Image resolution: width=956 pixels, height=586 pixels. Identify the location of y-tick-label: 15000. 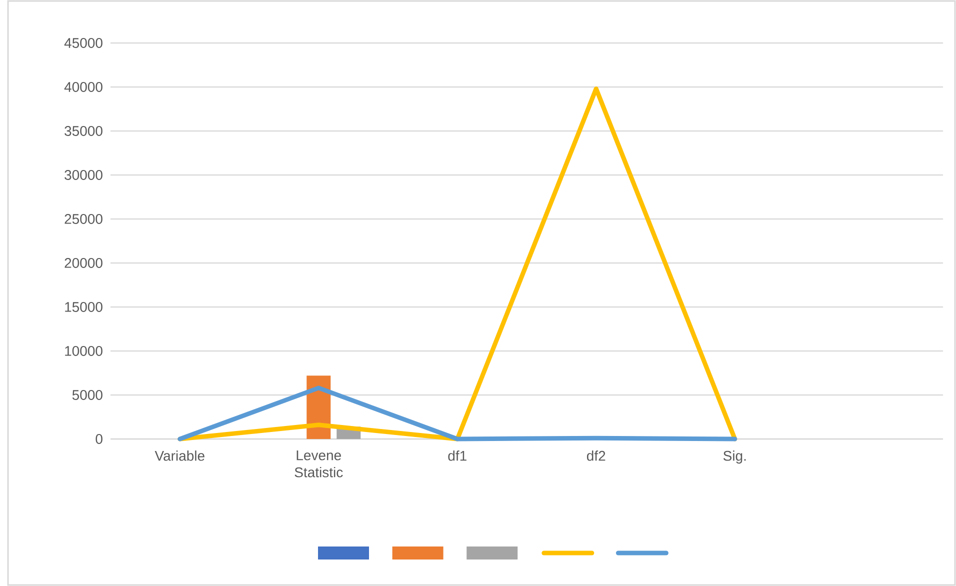
(83, 307).